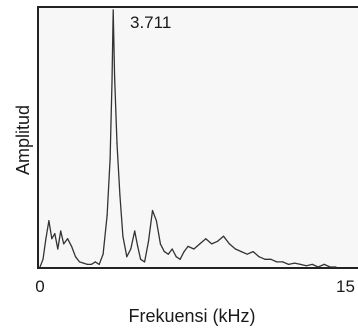  What do you see at coordinates (39, 286) in the screenshot?
I see `x-tick-label-min: 0` at bounding box center [39, 286].